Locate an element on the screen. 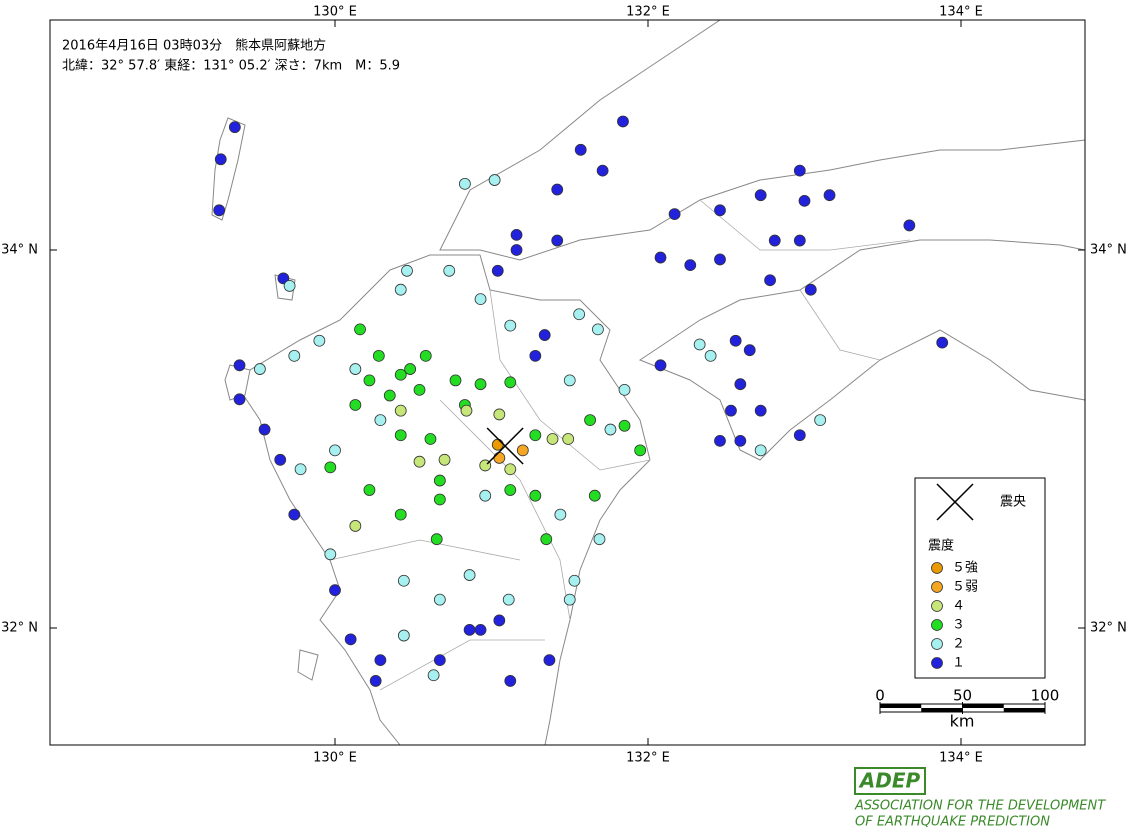 Image resolution: width=1136 pixels, height=836 pixels. lat-label-right: 34° N is located at coordinates (1108, 250).